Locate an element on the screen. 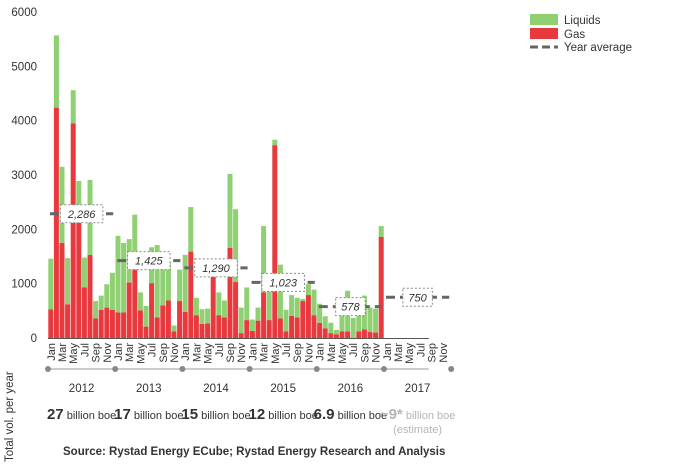 Image resolution: width=680 pixels, height=470 pixels. legend-label-gas: Gas is located at coordinates (574, 35).